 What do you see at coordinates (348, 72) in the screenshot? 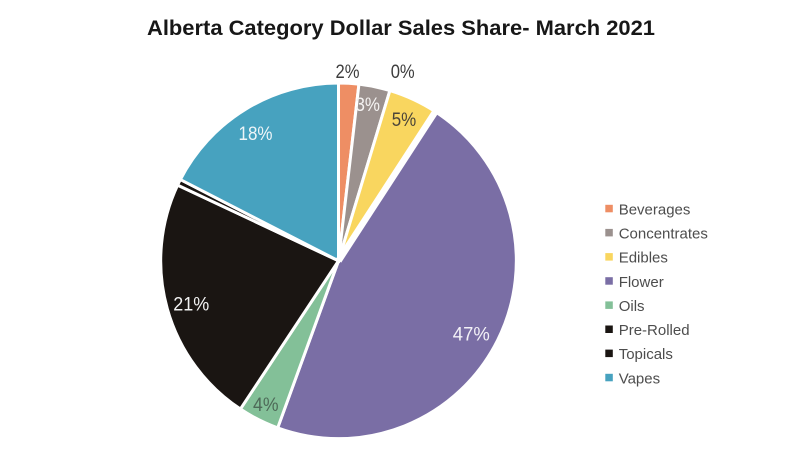
I see `svg-text: 2%` at bounding box center [348, 72].